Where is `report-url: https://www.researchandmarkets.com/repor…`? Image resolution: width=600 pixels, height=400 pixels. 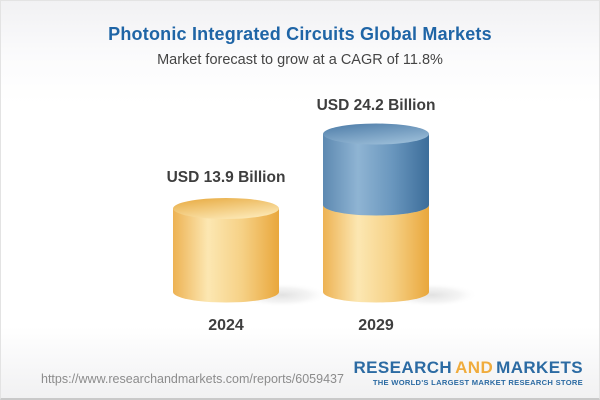 report-url: https://www.researchandmarkets.com/repor… is located at coordinates (192, 379).